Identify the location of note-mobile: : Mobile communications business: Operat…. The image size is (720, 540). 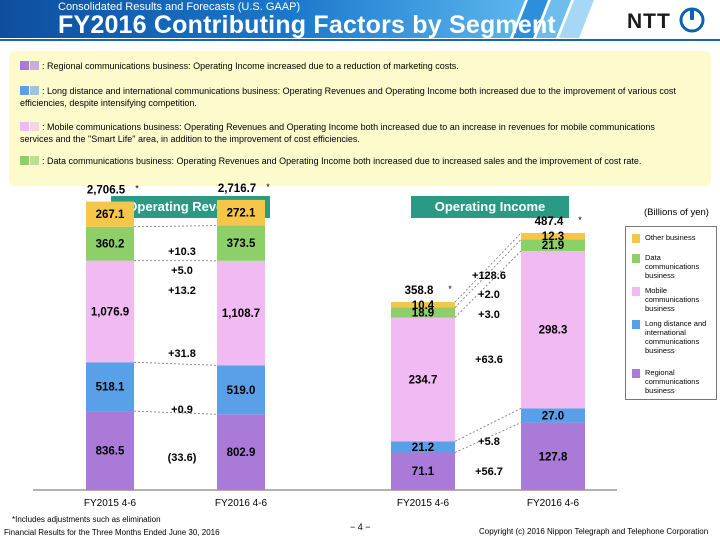
(352, 133).